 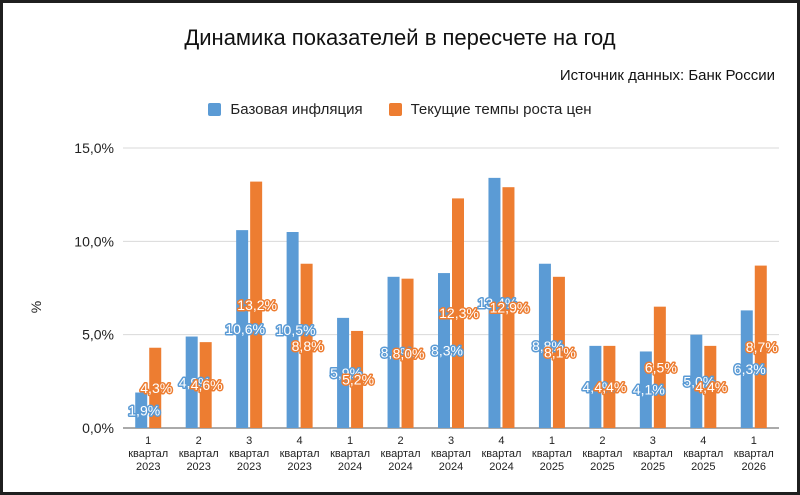 What do you see at coordinates (245, 329) in the screenshot?
I see `data-label: 10,6%` at bounding box center [245, 329].